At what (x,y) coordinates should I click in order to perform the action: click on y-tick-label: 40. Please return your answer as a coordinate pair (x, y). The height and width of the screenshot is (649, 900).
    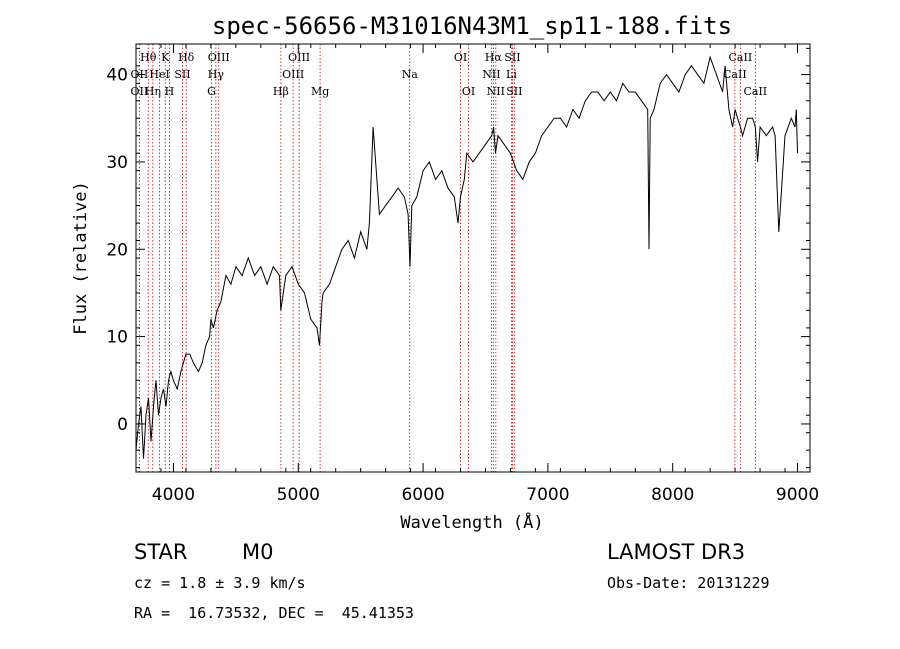
    Looking at the image, I should click on (117, 76).